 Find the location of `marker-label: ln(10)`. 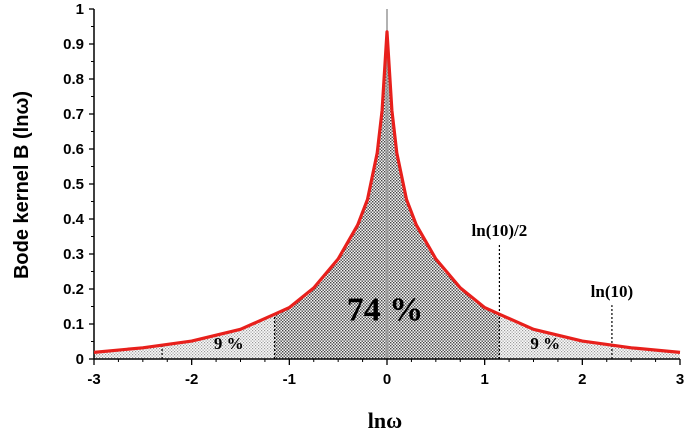

marker-label: ln(10) is located at coordinates (612, 291).